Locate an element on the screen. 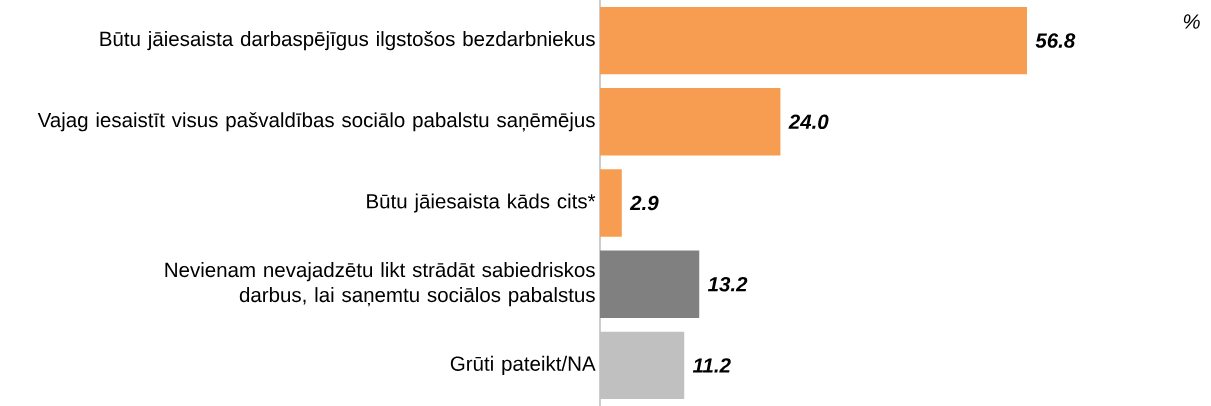 This screenshot has height=406, width=1211. y-tick-label: Būtu jāiesaista darbaspējīgus ilgstošos bezdarbniekus is located at coordinates (347, 41).